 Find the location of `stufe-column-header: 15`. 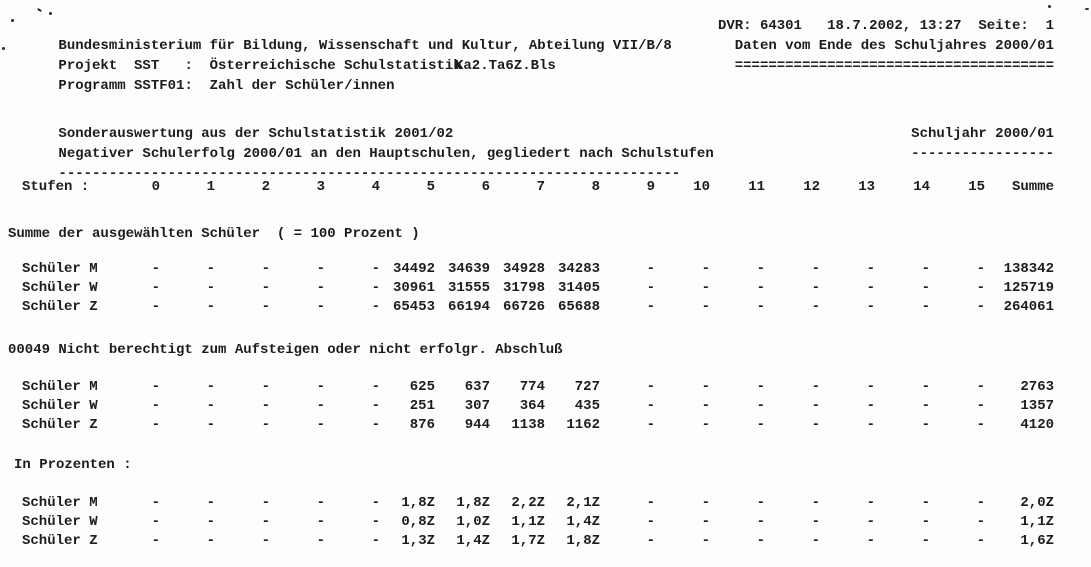

stufe-column-header: 15 is located at coordinates (976, 187).